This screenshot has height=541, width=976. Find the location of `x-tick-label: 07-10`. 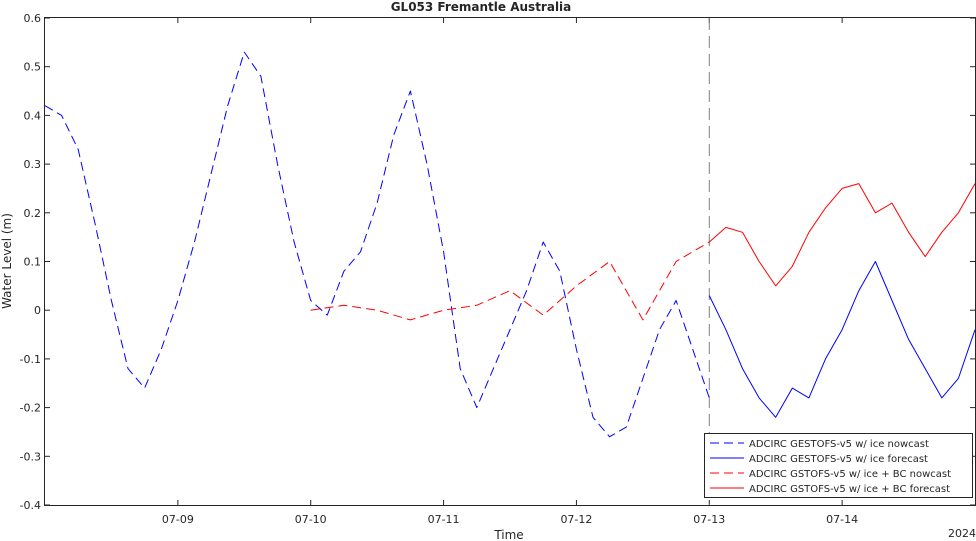

x-tick-label: 07-10 is located at coordinates (311, 519).